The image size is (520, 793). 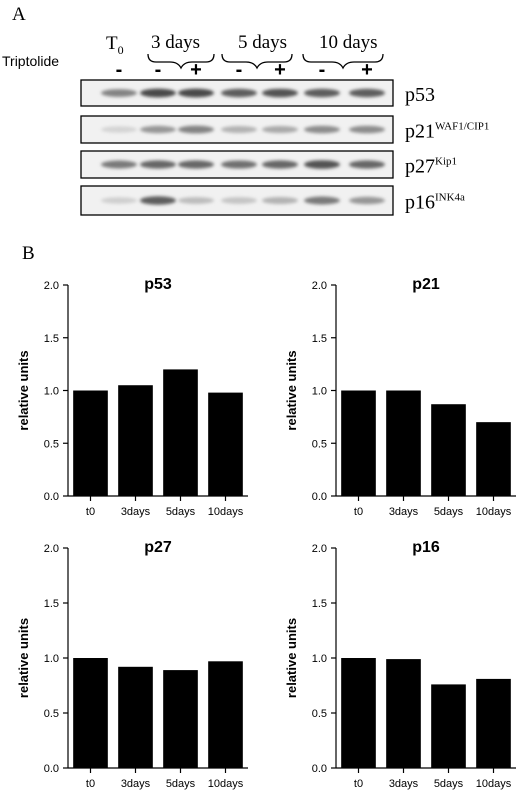 I want to click on blot-label: p53, so click(x=420, y=95).